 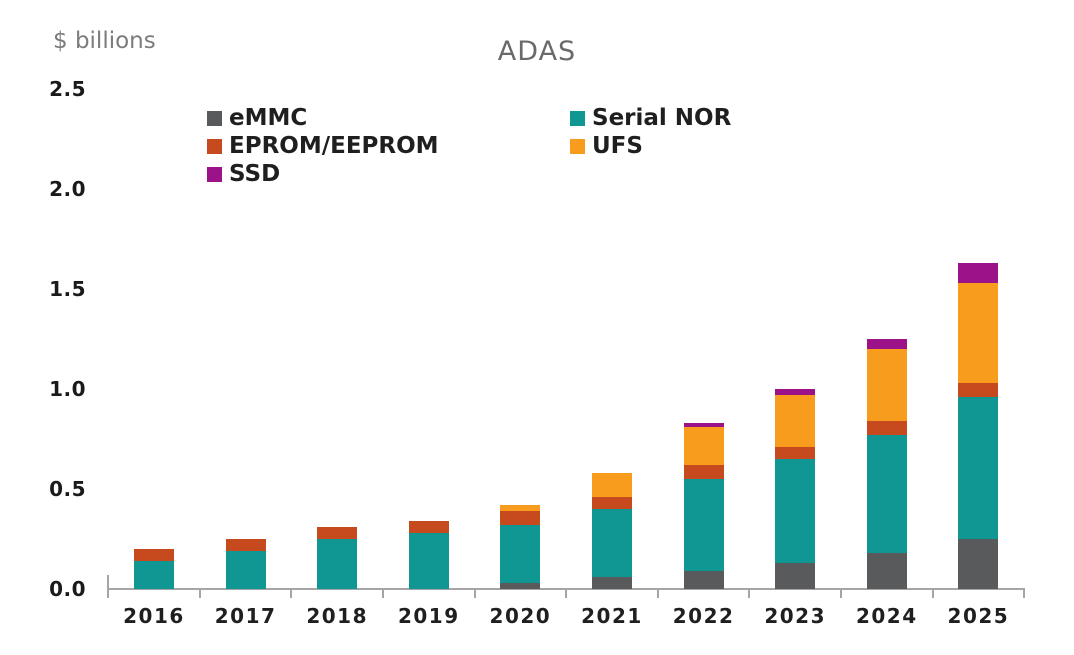 I want to click on y-axis-tick-label: 2.0, so click(x=67, y=189).